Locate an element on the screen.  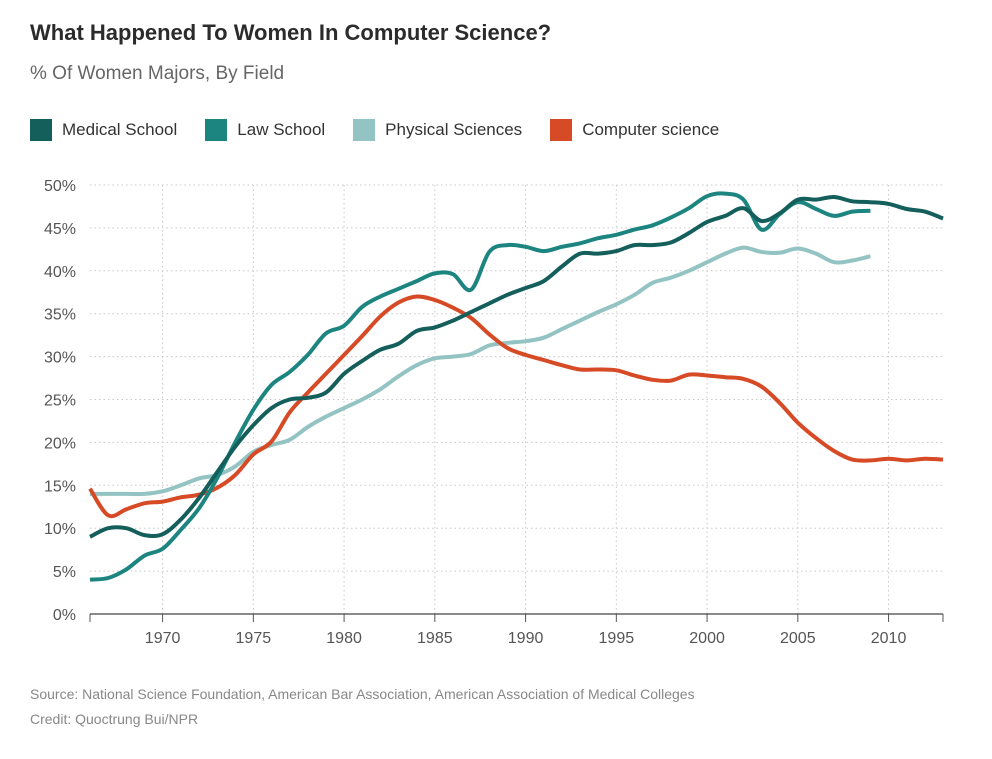
y-tick-label: 10% is located at coordinates (60, 529).